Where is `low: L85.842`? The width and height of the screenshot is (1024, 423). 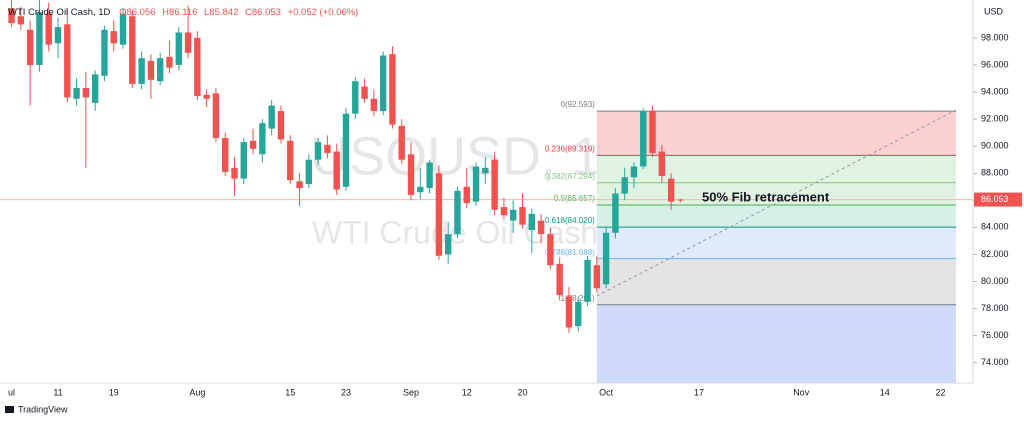 low: L85.842 is located at coordinates (221, 12).